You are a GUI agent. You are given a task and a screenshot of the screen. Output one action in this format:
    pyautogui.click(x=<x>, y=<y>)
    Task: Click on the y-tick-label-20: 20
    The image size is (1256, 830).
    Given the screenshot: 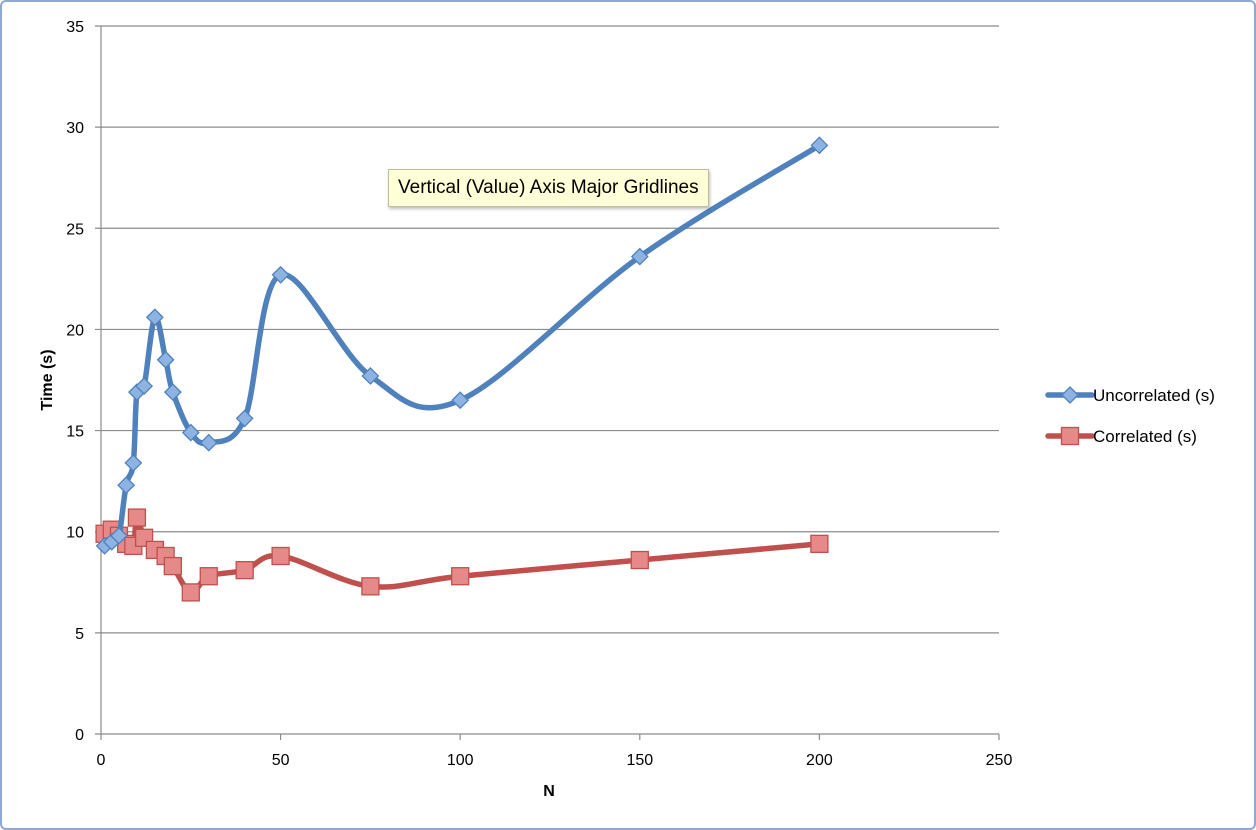 What is the action you would take?
    pyautogui.click(x=75, y=330)
    